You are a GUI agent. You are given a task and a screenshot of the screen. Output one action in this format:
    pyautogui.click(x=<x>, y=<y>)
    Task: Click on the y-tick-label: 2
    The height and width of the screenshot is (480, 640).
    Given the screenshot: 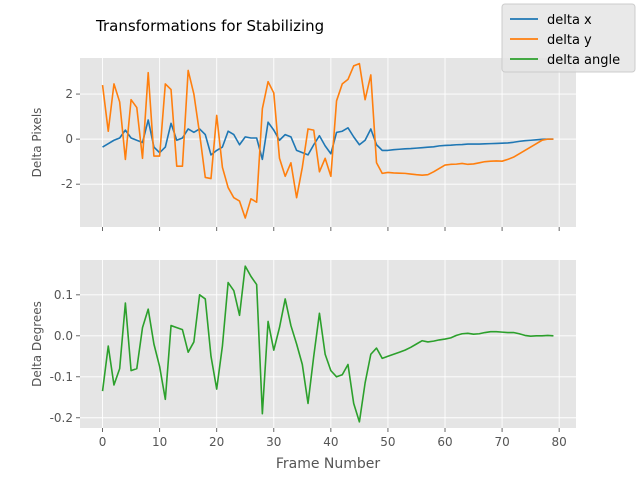 What is the action you would take?
    pyautogui.click(x=69, y=94)
    